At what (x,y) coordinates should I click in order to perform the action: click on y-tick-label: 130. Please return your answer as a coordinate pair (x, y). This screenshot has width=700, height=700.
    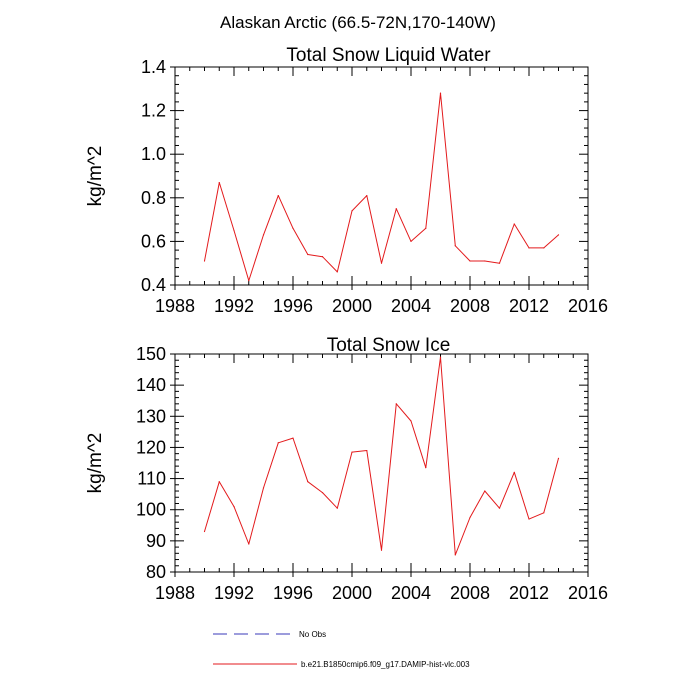
    Looking at the image, I should click on (151, 416).